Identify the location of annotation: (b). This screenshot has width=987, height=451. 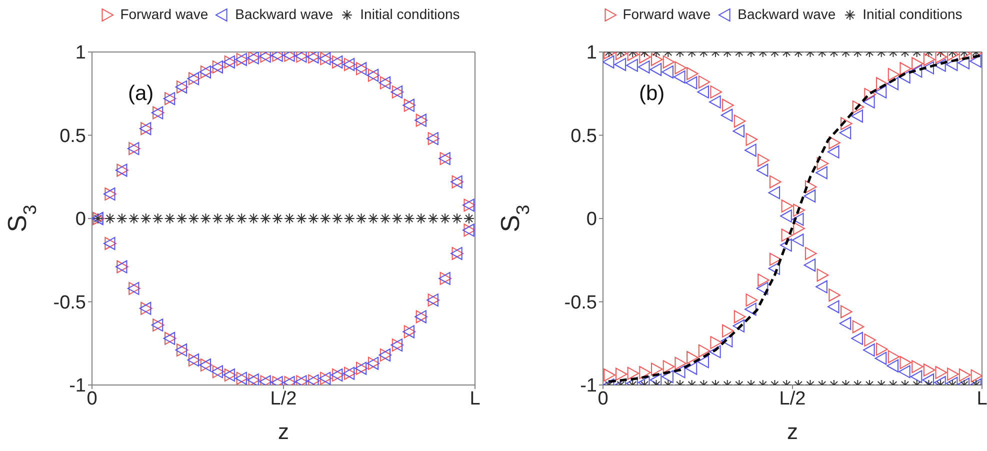
(652, 94).